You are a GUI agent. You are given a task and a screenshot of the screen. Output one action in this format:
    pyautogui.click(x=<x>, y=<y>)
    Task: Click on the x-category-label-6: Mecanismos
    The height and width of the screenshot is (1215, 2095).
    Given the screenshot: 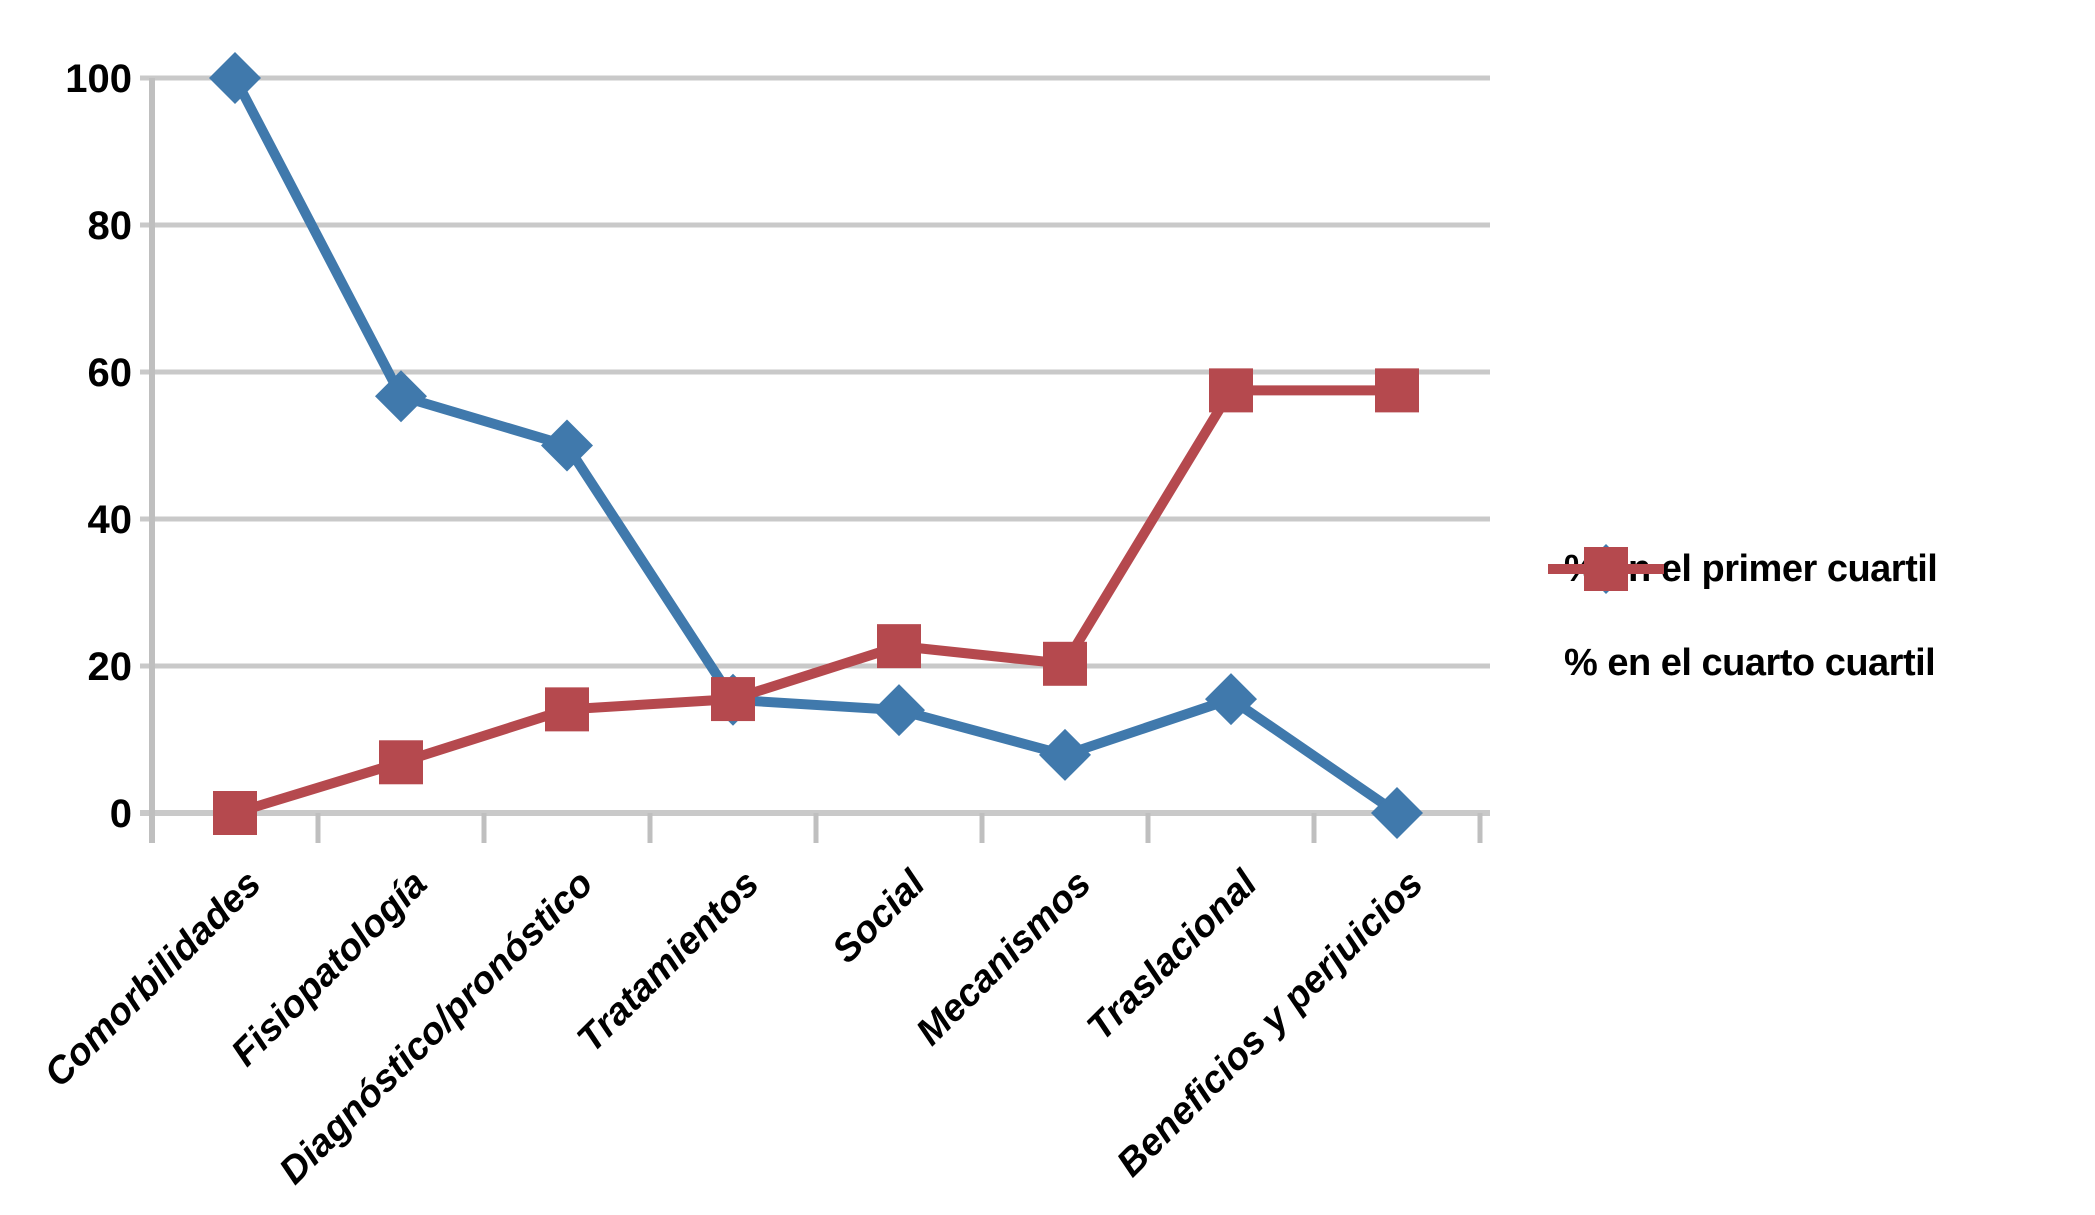 What is the action you would take?
    pyautogui.click(x=1003, y=958)
    